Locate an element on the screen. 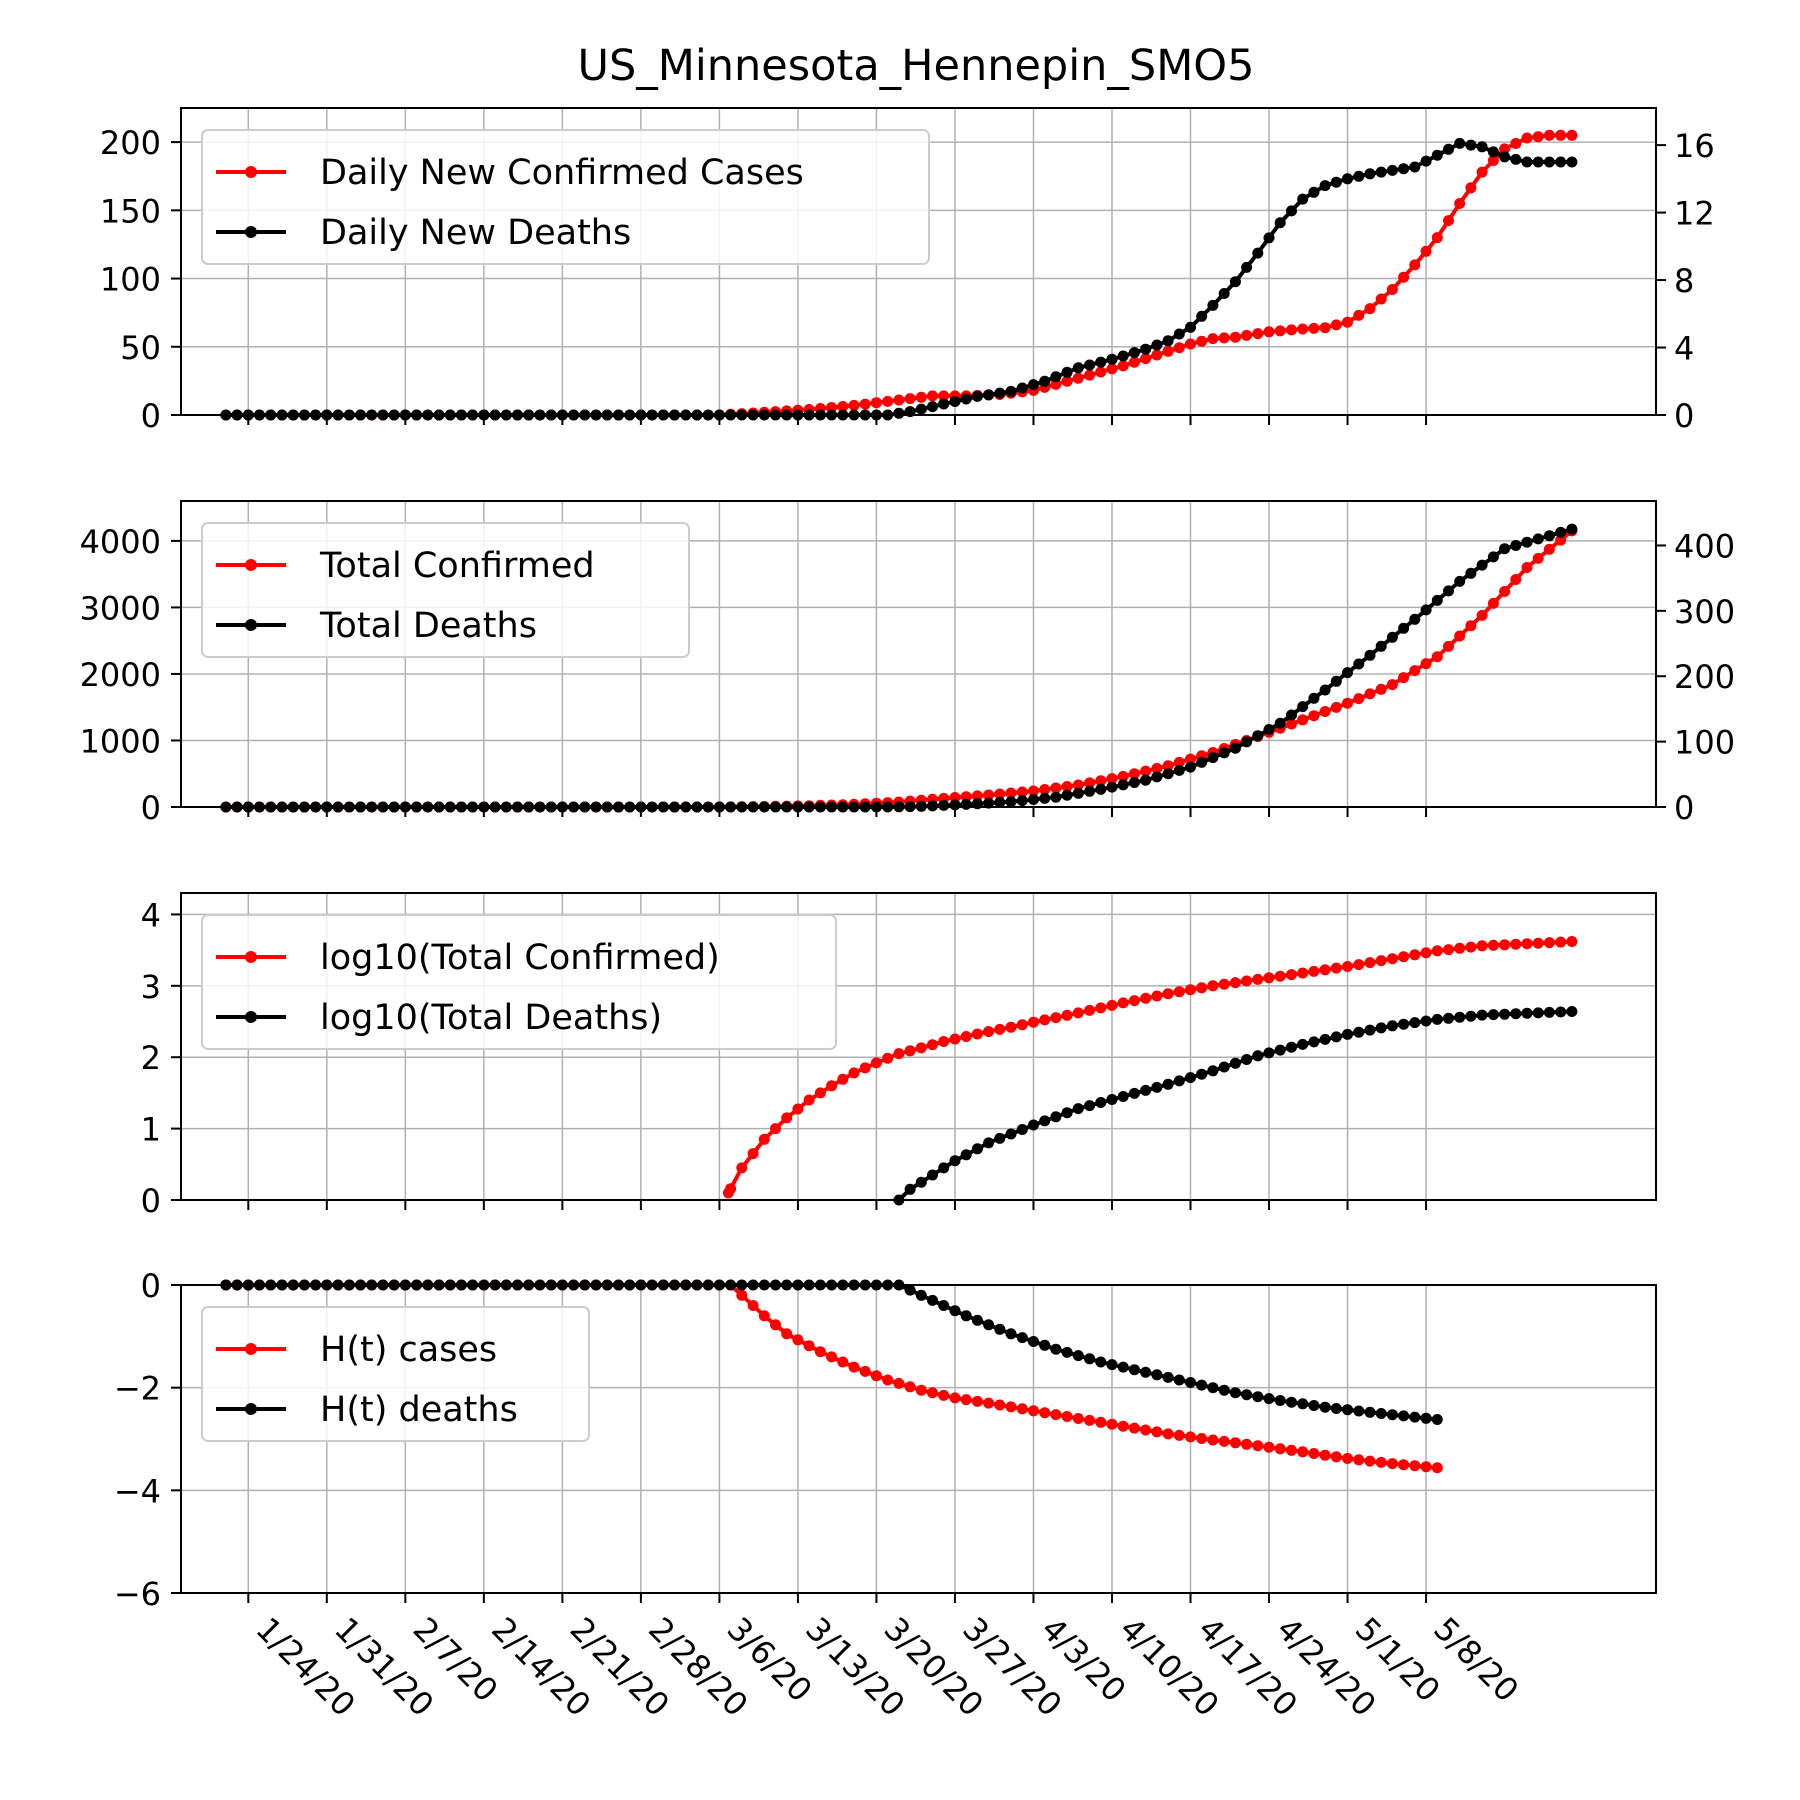 The image size is (1800, 1800). y-tick-label-left: 1000 is located at coordinates (120, 741).